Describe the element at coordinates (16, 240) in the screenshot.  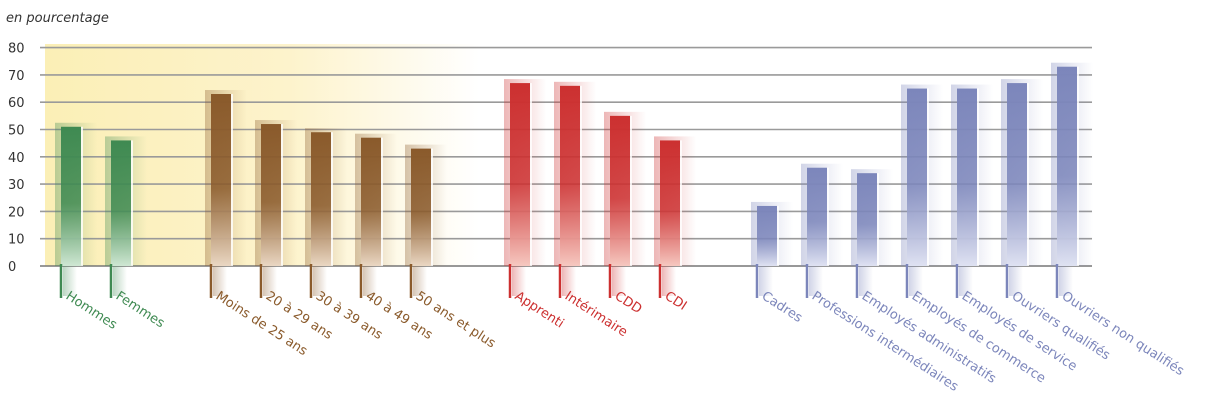
I see `y-tick-label: 10` at that location.